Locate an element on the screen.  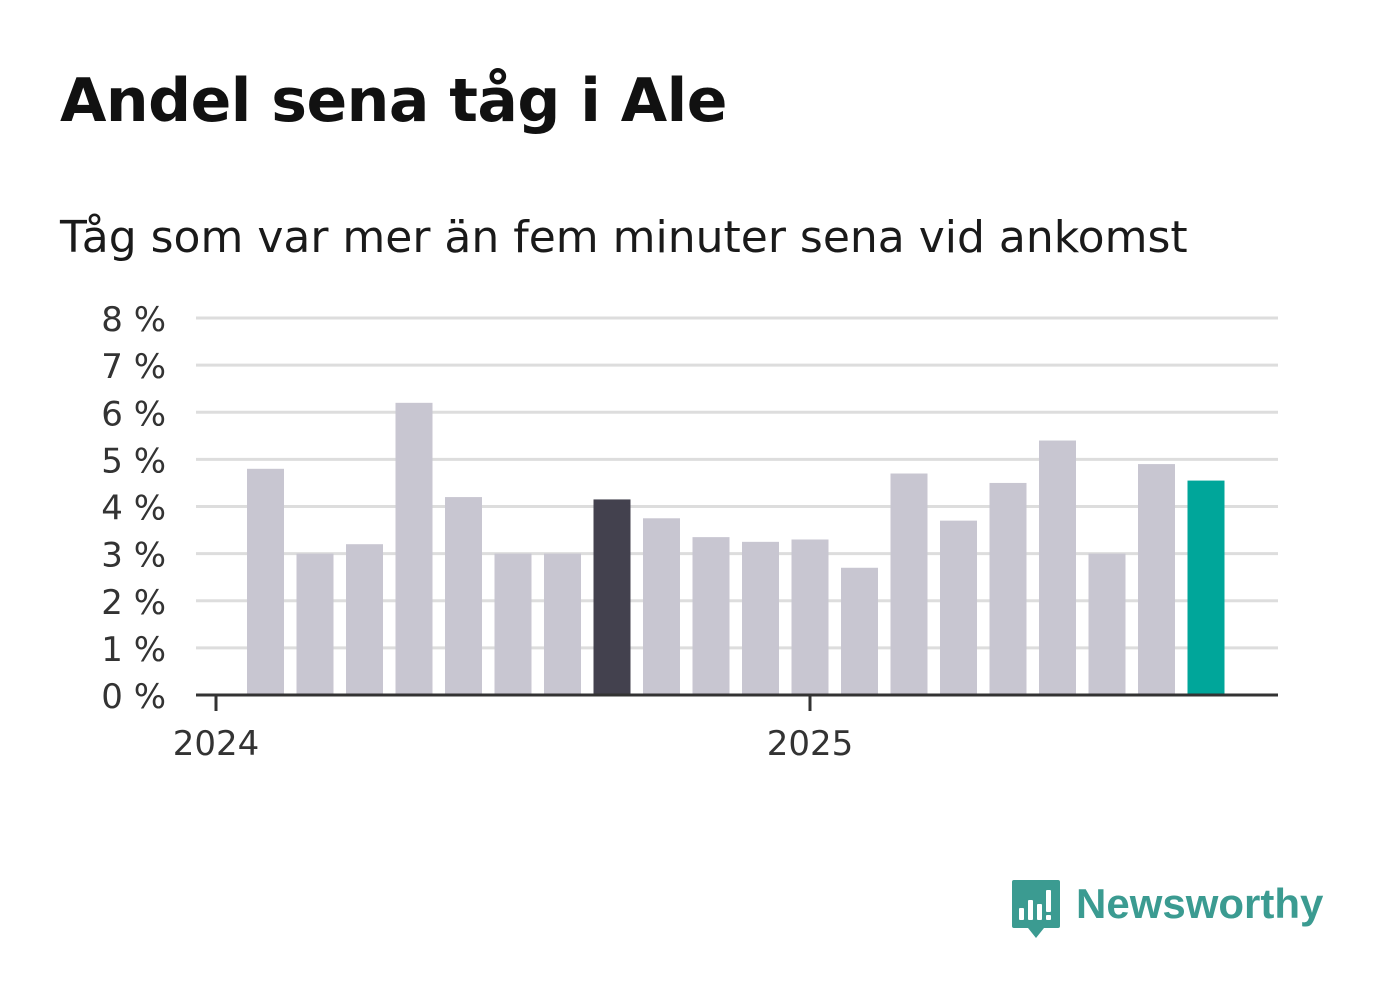
y-tick-label: 1 % is located at coordinates (133, 650).